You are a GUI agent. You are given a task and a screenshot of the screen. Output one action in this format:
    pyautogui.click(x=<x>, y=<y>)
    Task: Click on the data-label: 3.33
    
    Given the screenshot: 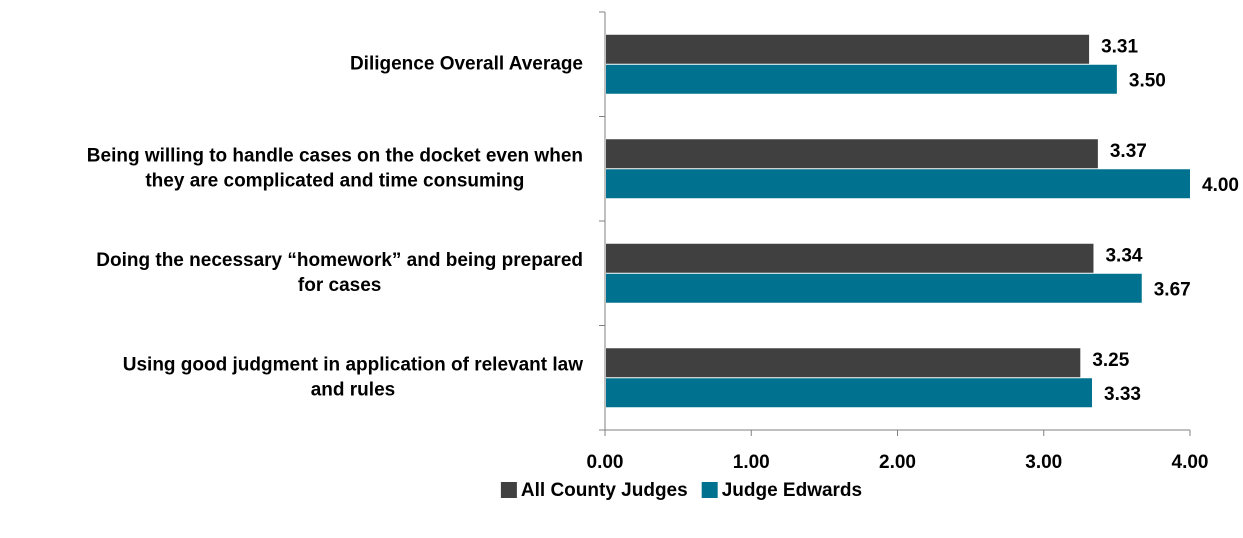 What is the action you would take?
    pyautogui.click(x=1122, y=394)
    